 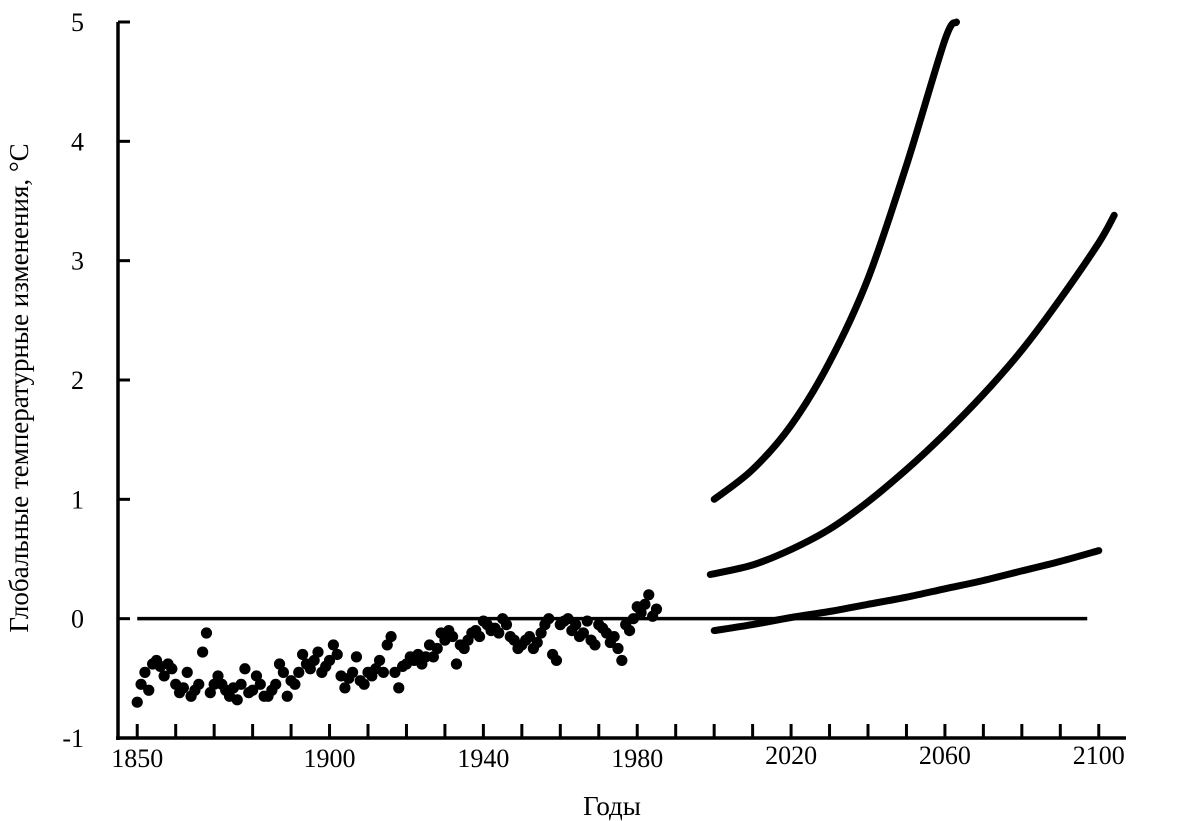 I want to click on y-axis-title: Глобальные температурные изменения, °С, so click(x=19, y=387).